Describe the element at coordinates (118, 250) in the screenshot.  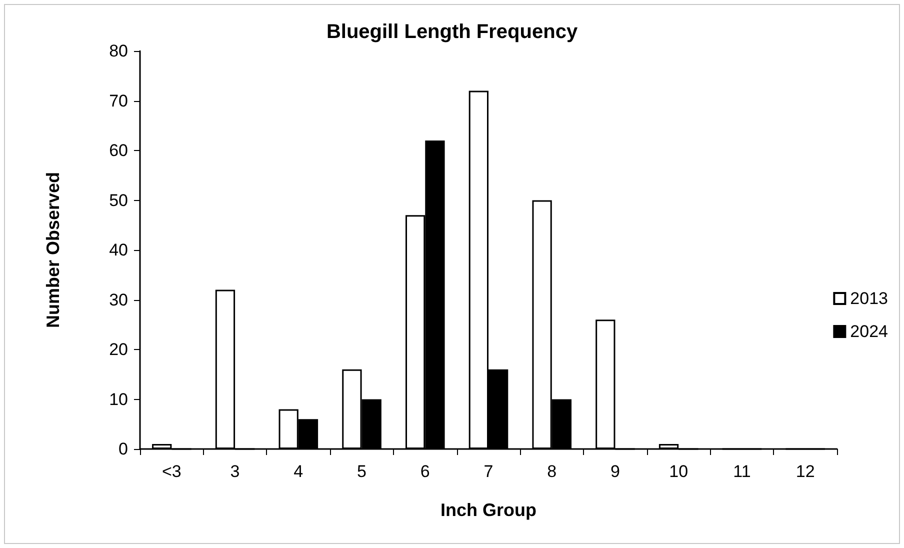
I see `y-tick-label: 40` at that location.